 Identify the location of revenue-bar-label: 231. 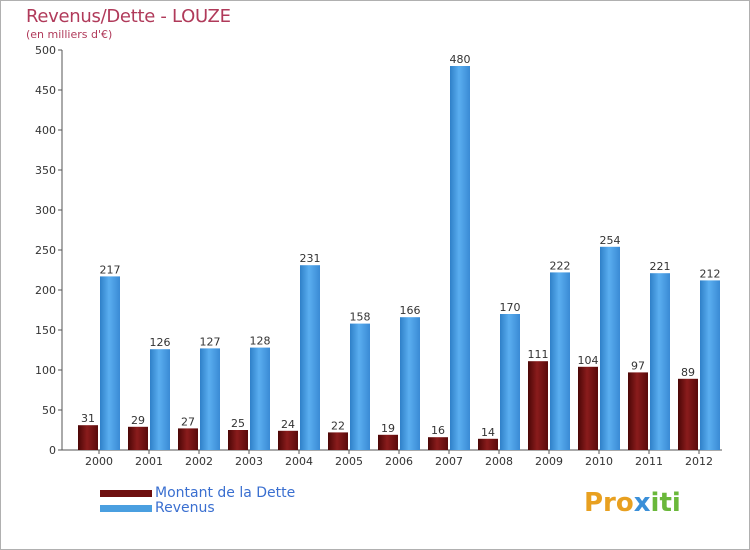
(310, 258).